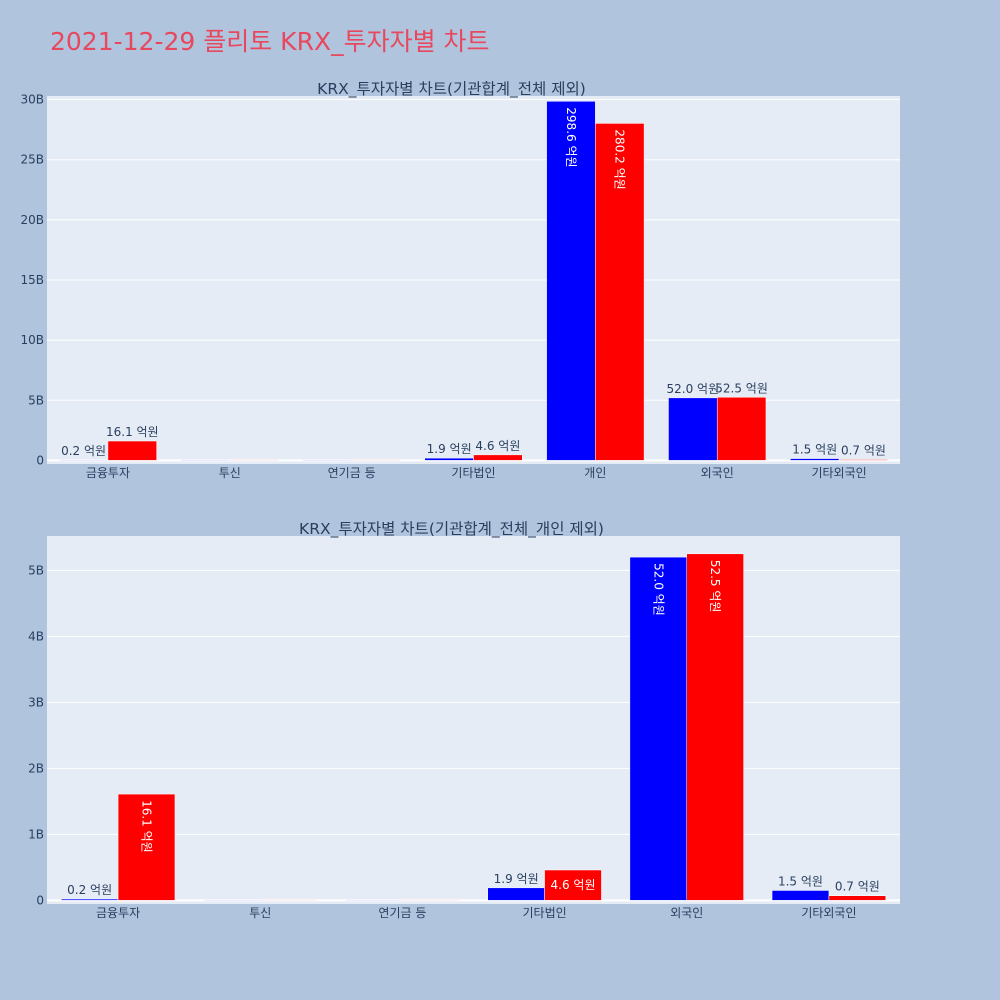 The image size is (1000, 1000). I want to click on y-tick-label: 15B, so click(32, 280).